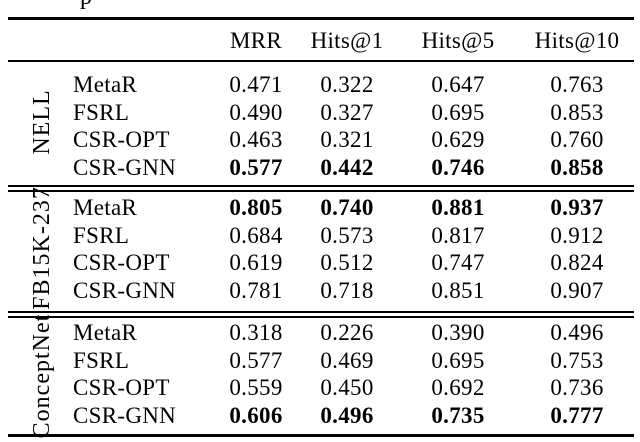  What do you see at coordinates (458, 139) in the screenshot?
I see `metric-value: 0.629` at bounding box center [458, 139].